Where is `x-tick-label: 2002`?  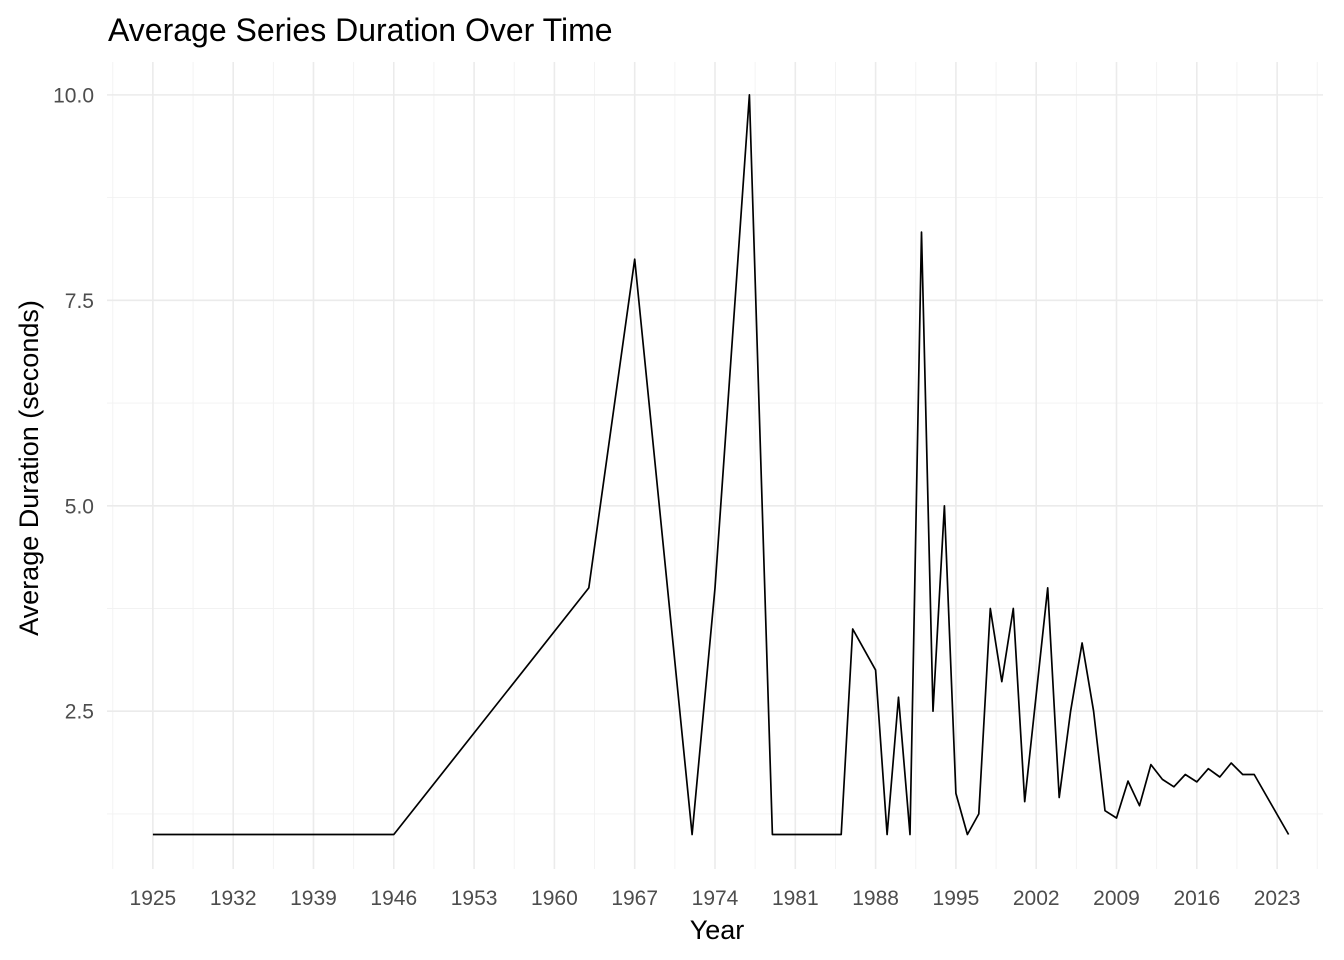 x-tick-label: 2002 is located at coordinates (1036, 898).